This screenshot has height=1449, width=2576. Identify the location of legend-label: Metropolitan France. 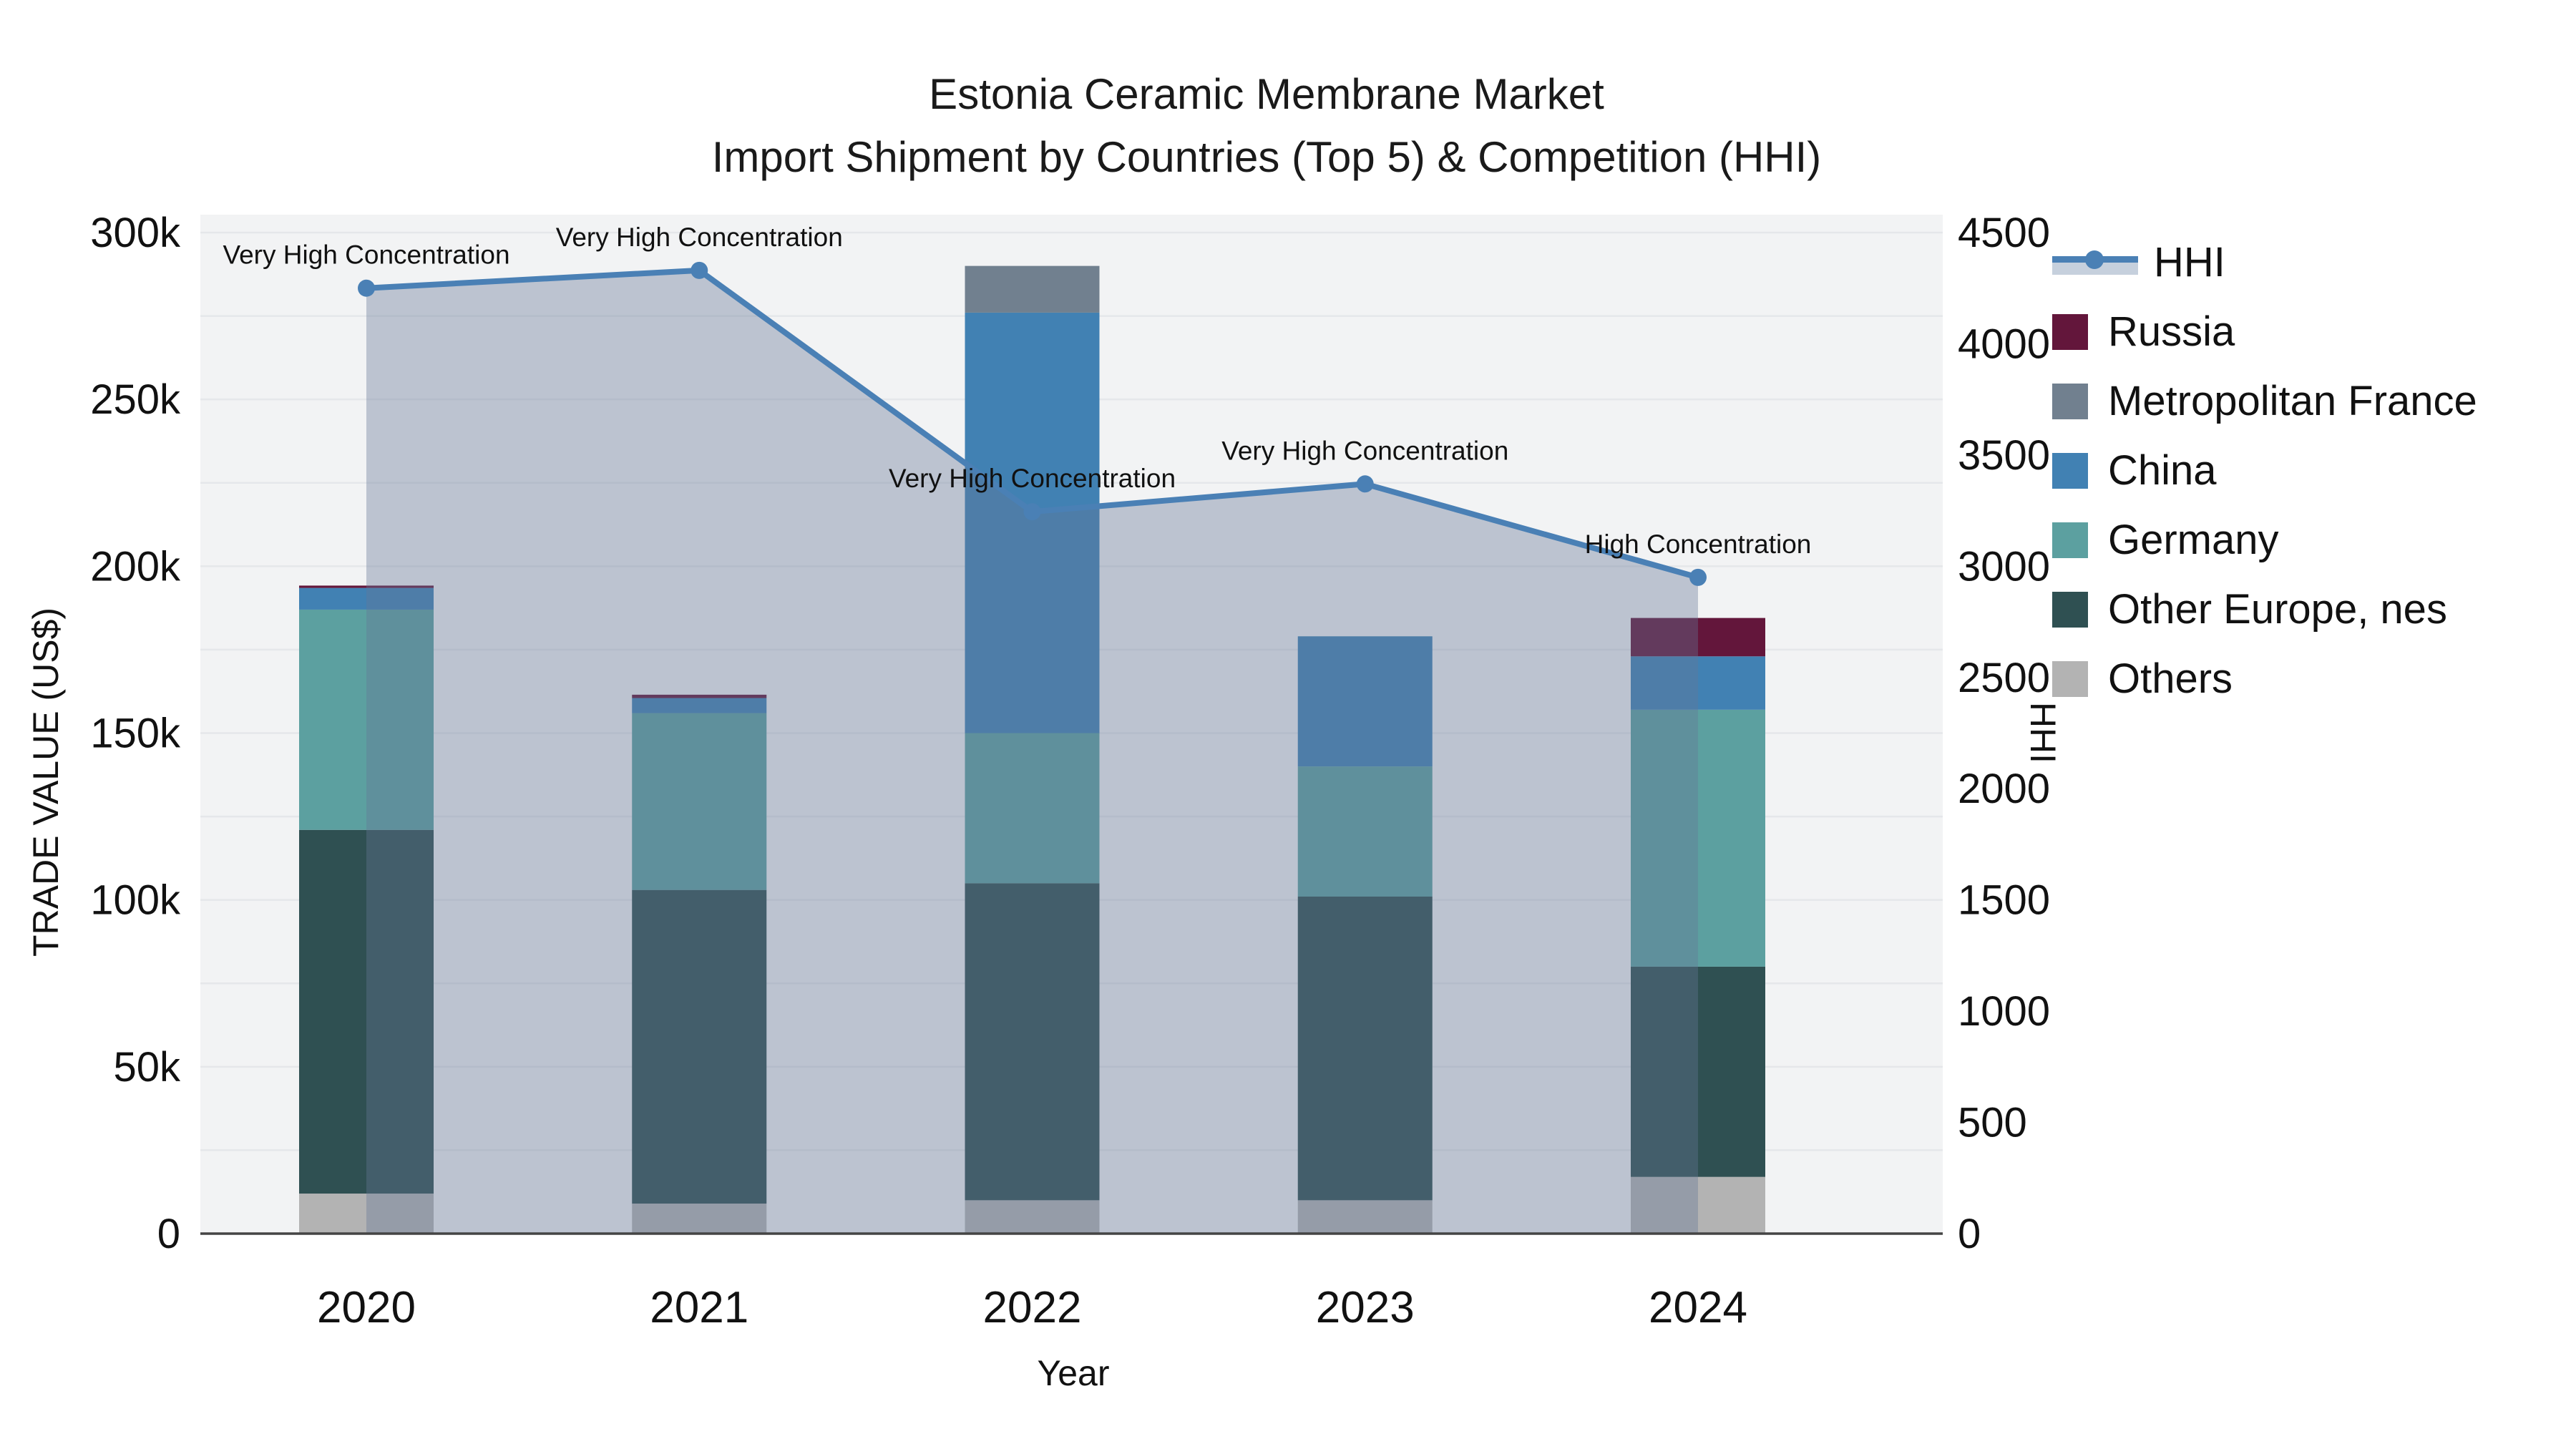
(2292, 401).